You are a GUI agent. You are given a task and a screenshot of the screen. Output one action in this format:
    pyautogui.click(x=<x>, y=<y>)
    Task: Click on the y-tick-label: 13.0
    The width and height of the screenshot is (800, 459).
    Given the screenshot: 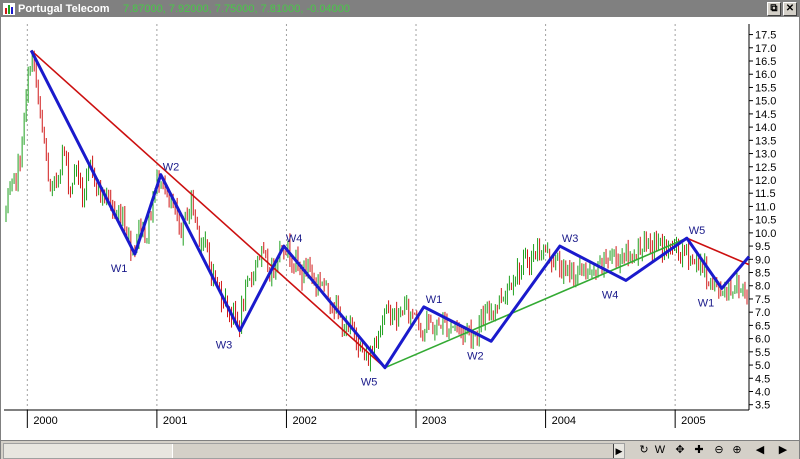 What is the action you would take?
    pyautogui.click(x=765, y=155)
    